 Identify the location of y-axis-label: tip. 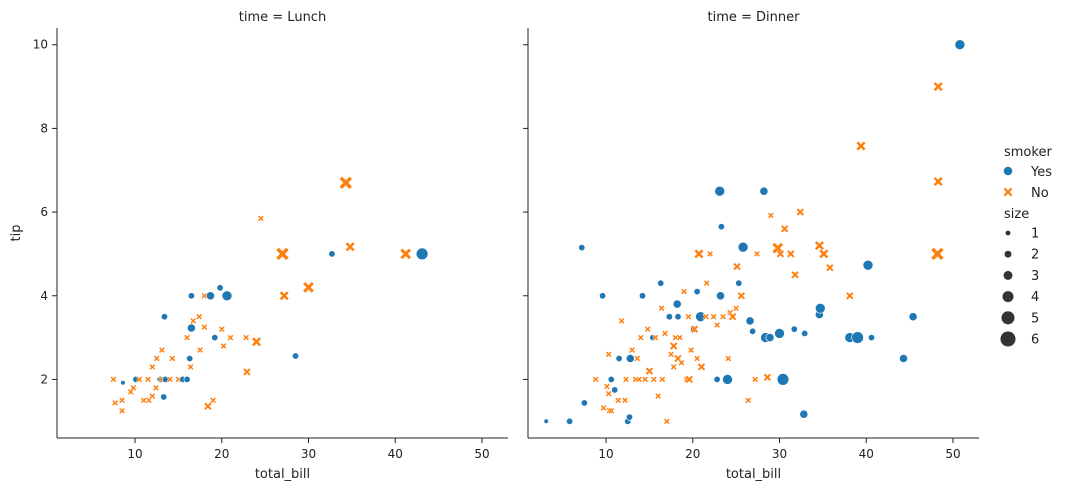
(16, 233).